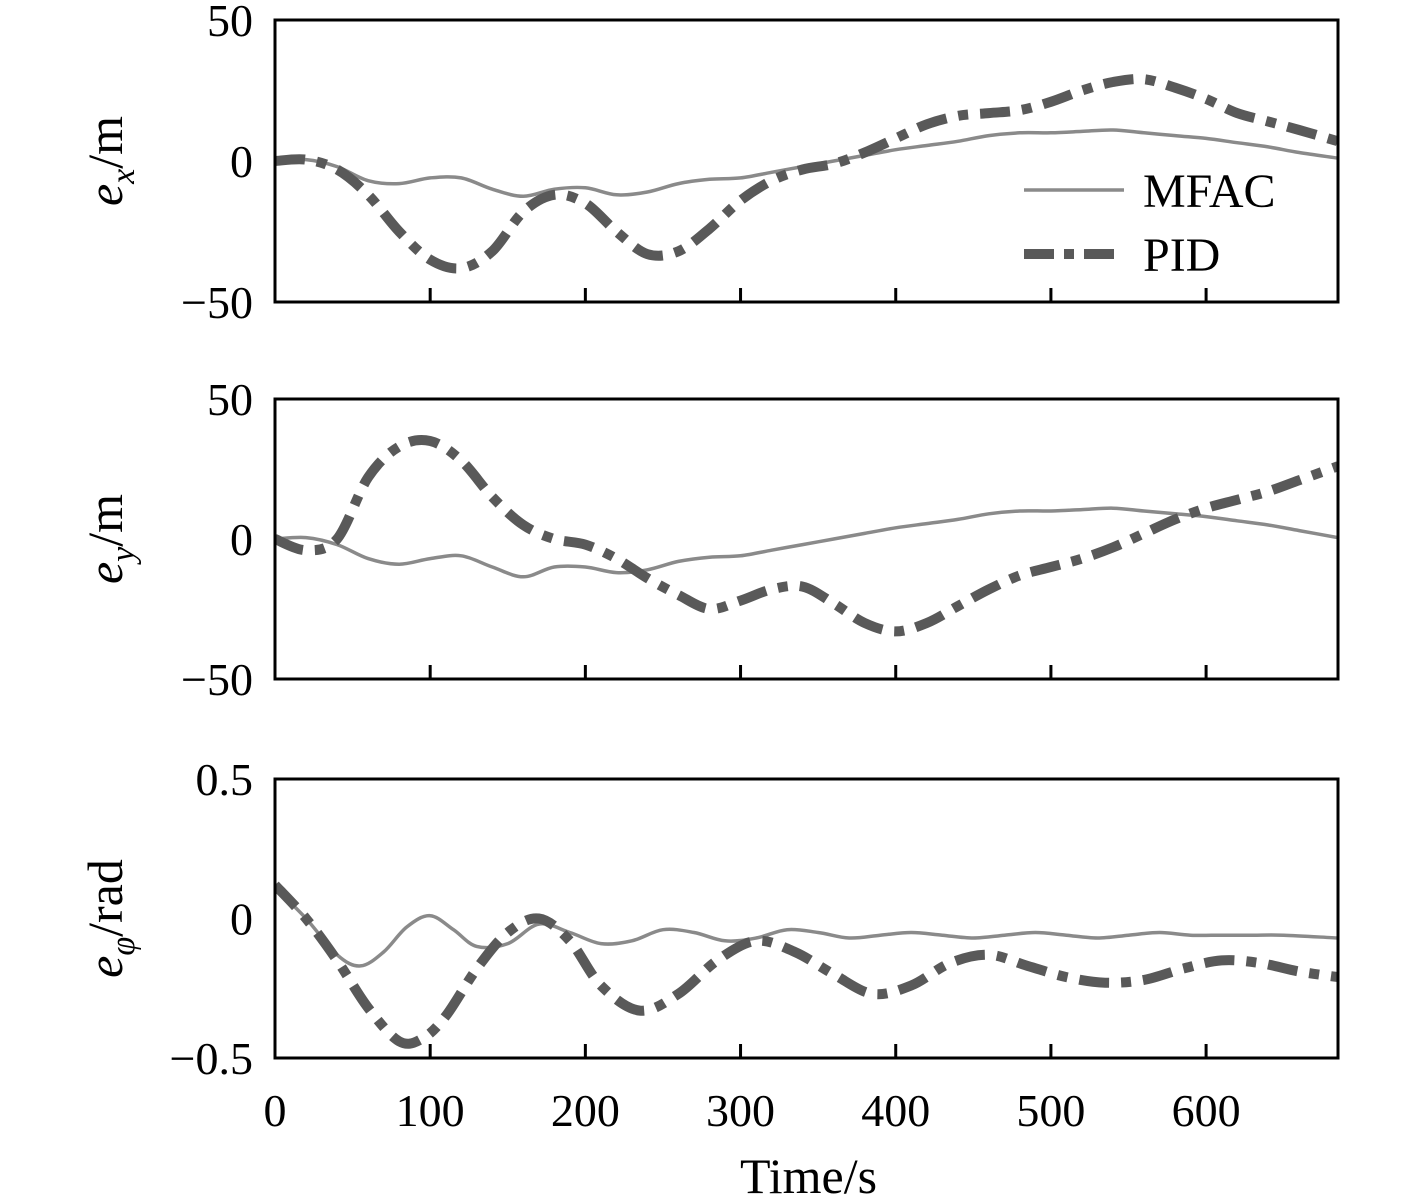 The width and height of the screenshot is (1417, 1198). What do you see at coordinates (109, 161) in the screenshot?
I see `y-axis-title: ex/m` at bounding box center [109, 161].